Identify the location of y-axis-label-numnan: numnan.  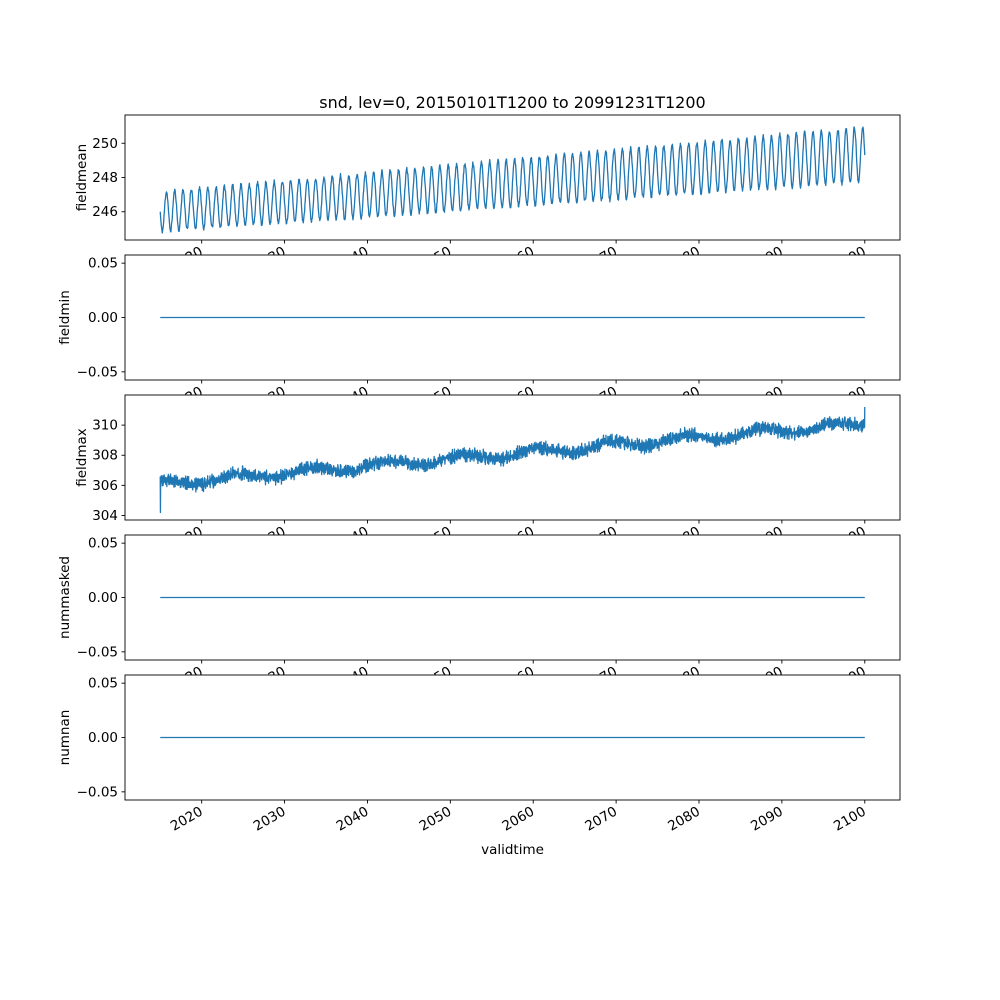
(65, 738).